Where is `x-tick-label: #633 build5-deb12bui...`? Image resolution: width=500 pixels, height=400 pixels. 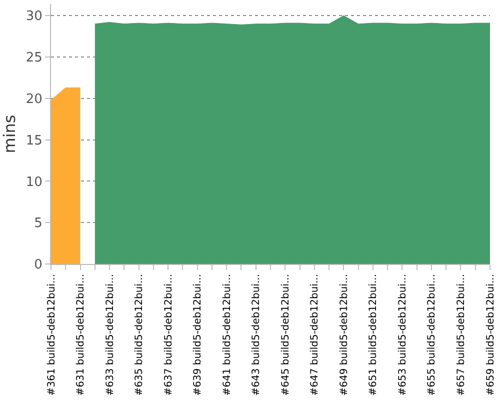
x-tick-label: #633 build5-deb12bui... is located at coordinates (110, 335).